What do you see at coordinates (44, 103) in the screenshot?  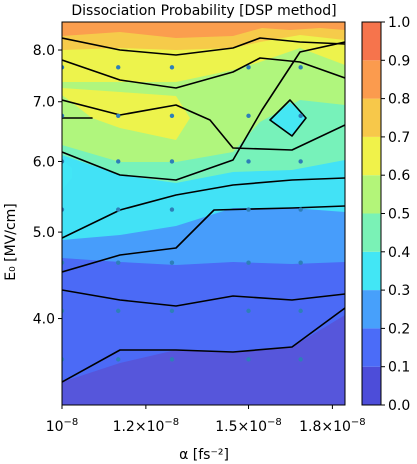 I see `y-tick-label: 7.0` at bounding box center [44, 103].